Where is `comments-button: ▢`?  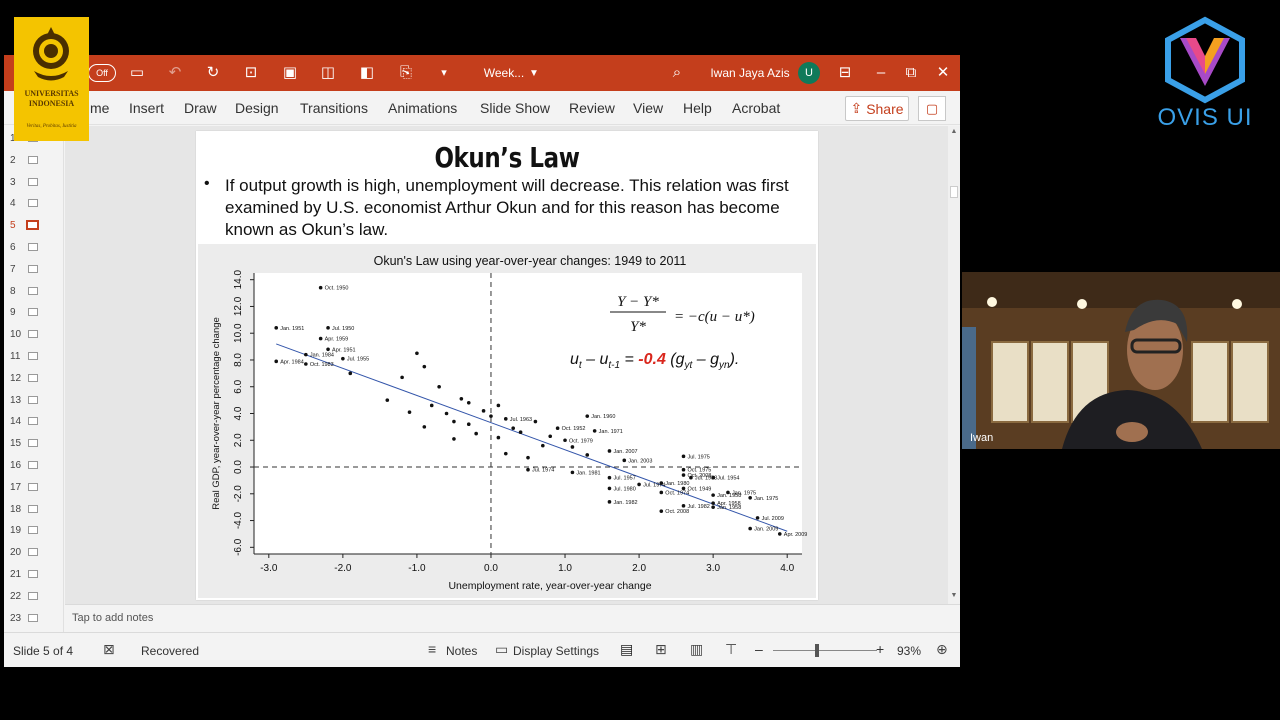 comments-button: ▢ is located at coordinates (932, 108).